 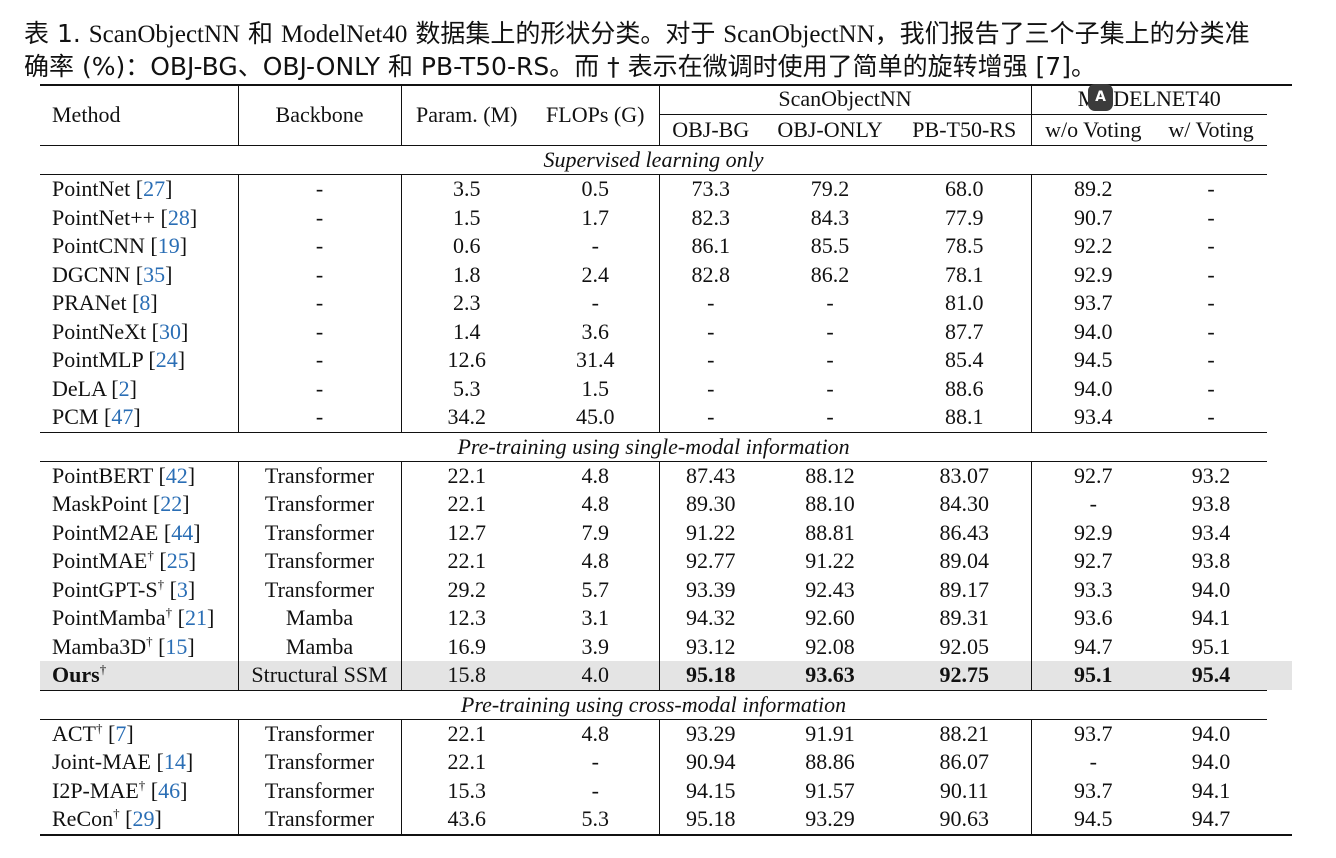 I want to click on obj-only-cell: 92.43, so click(x=830, y=589).